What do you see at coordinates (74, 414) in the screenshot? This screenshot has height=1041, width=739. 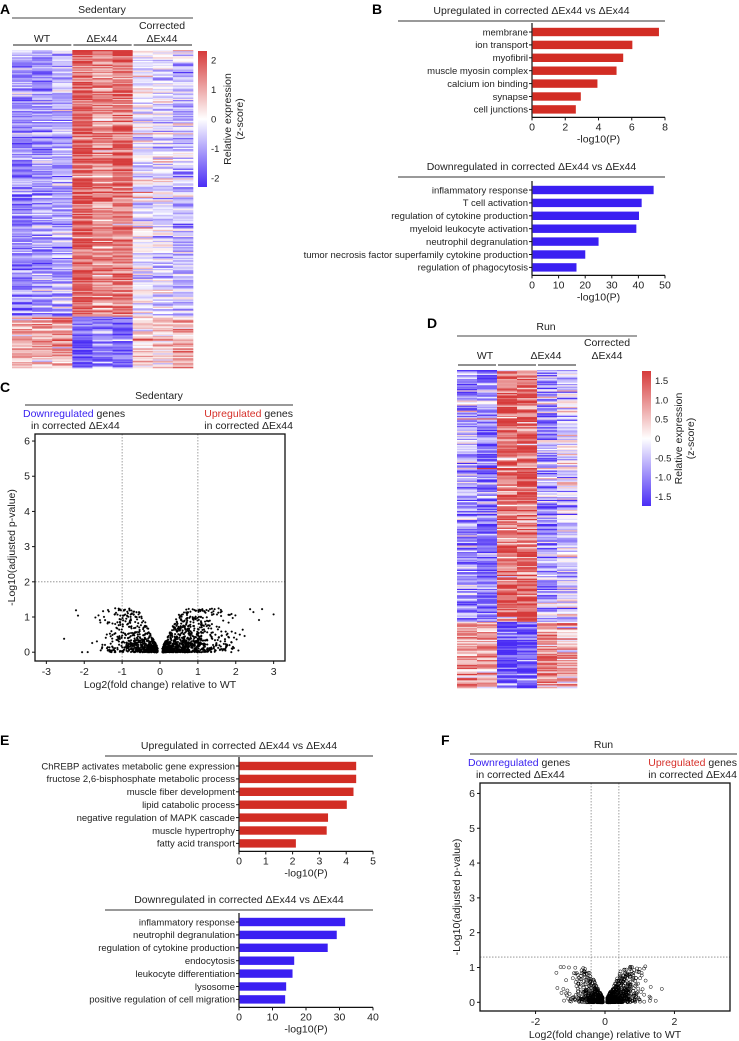 I see `annotation-downregulated: Downregulated genes` at bounding box center [74, 414].